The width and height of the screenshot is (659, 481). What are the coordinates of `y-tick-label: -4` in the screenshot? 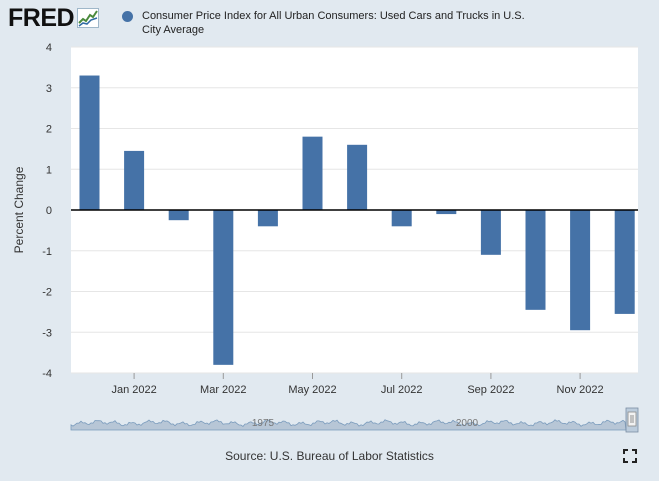 It's located at (47, 374).